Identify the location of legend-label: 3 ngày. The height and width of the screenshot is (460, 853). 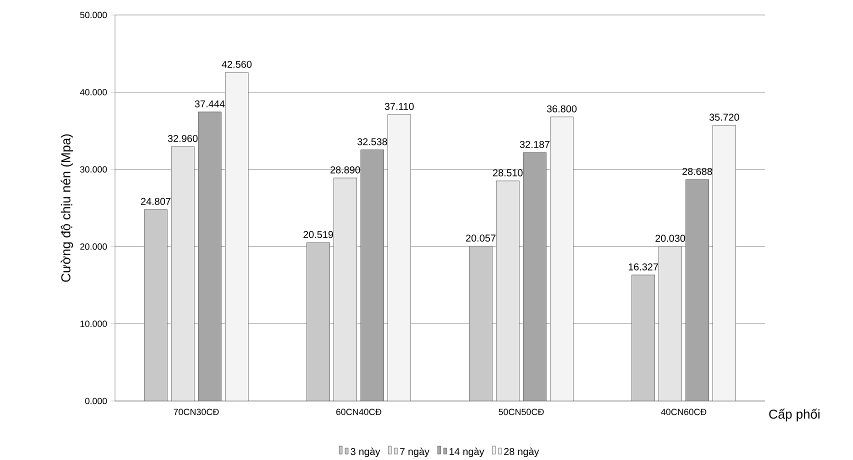
(365, 452).